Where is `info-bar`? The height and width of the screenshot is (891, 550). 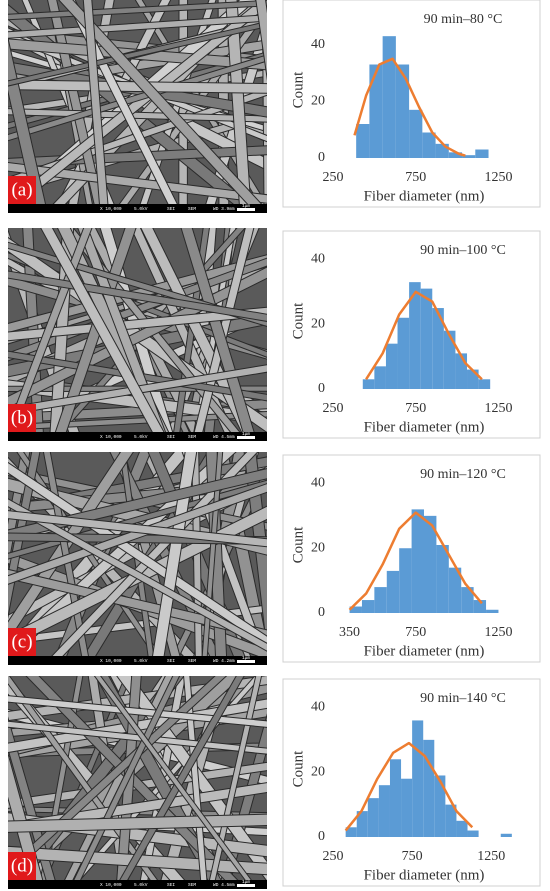
info-bar is located at coordinates (137, 436).